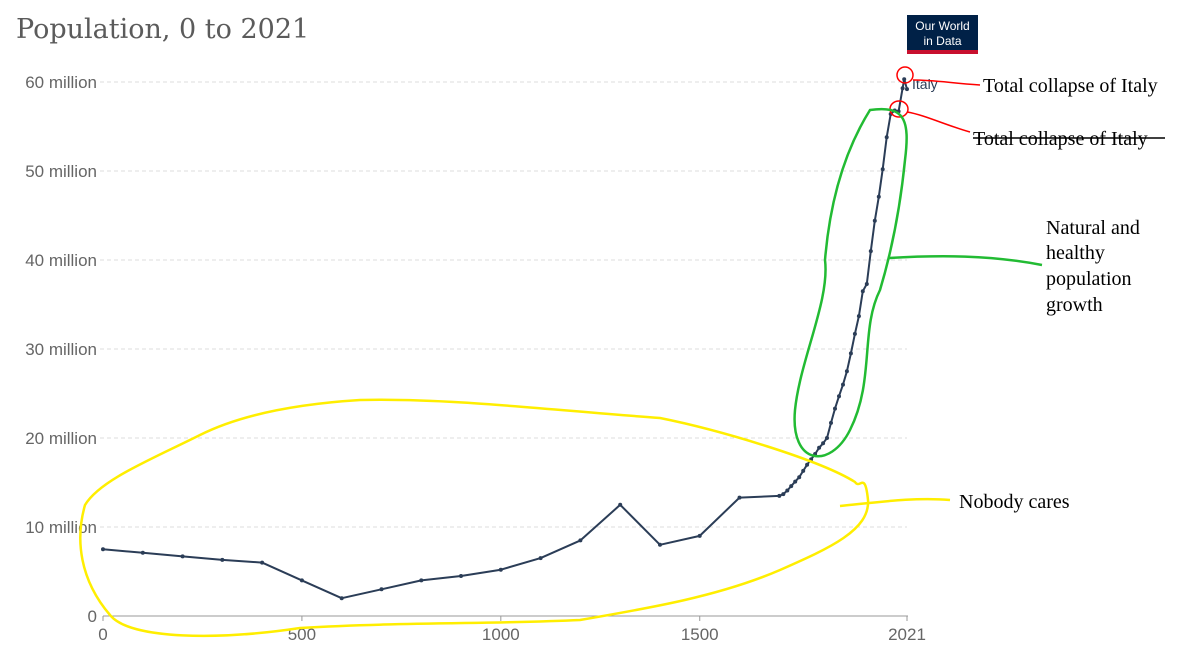 This screenshot has height=665, width=1199. Describe the element at coordinates (61, 527) in the screenshot. I see `y-tick-label: 10 million` at that location.